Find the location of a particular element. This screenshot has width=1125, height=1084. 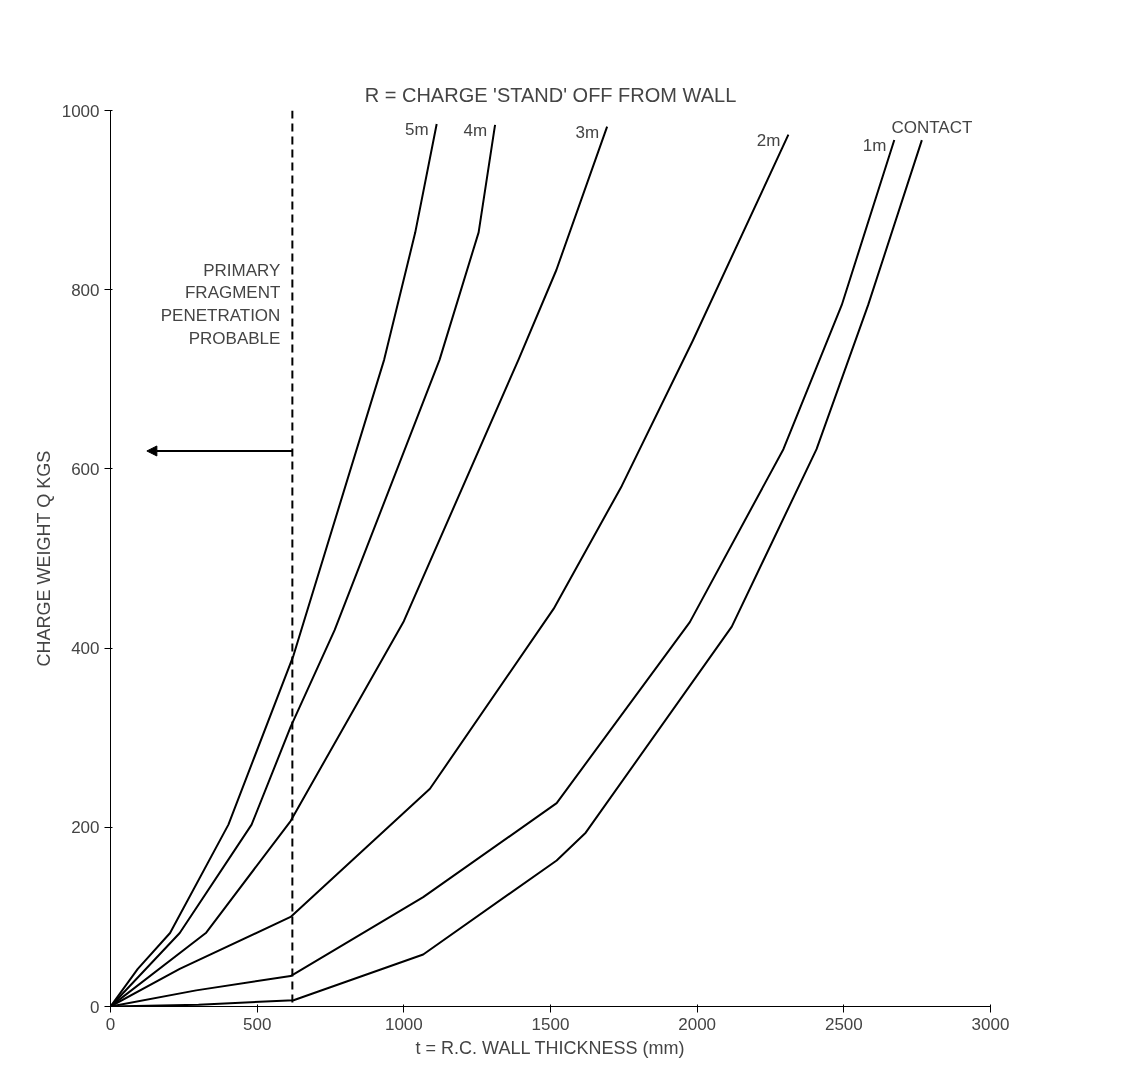

series-label: 3m is located at coordinates (587, 132).